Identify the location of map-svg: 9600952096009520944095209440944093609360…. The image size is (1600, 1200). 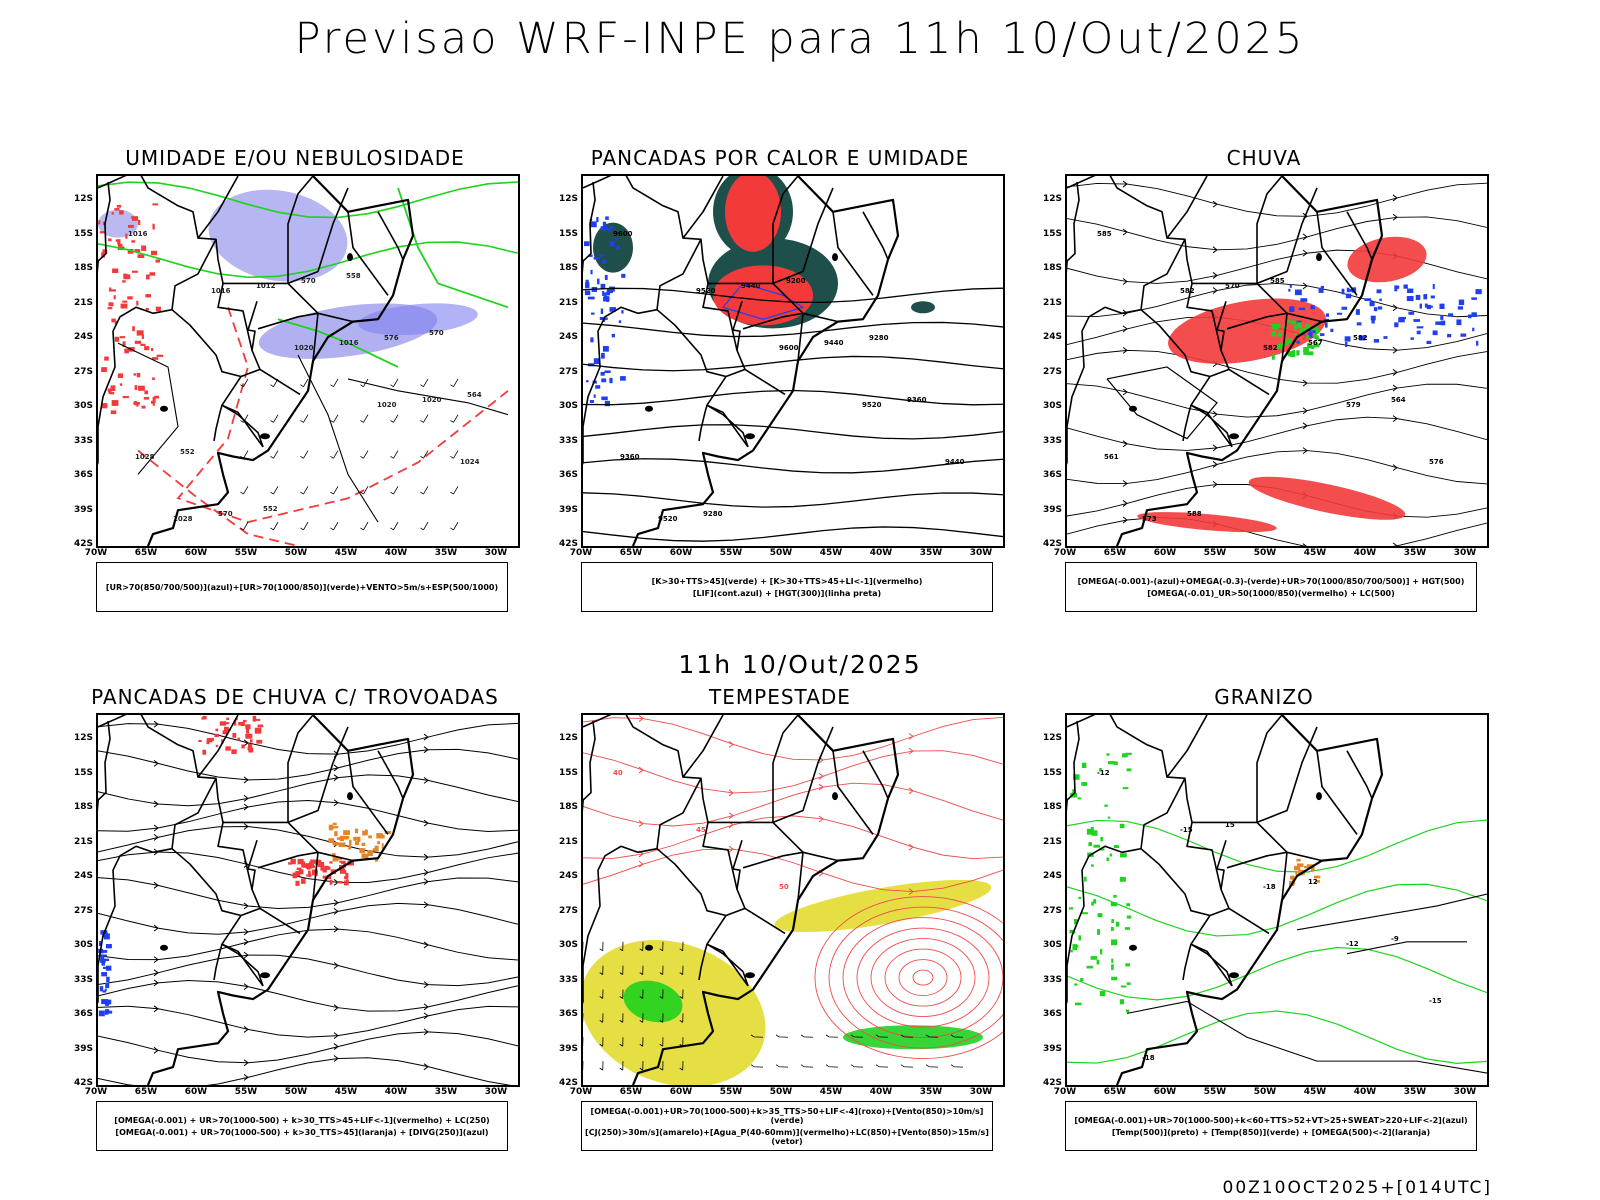
(793, 361).